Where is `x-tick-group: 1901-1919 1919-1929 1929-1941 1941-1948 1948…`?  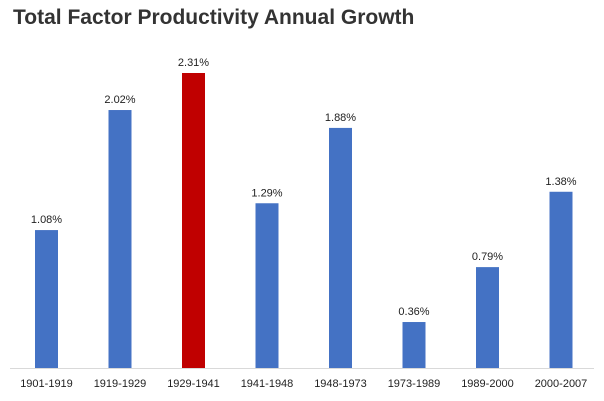
x-tick-group: 1901-1919 1919-1929 1929-1941 1941-1948 1948… is located at coordinates (303, 384).